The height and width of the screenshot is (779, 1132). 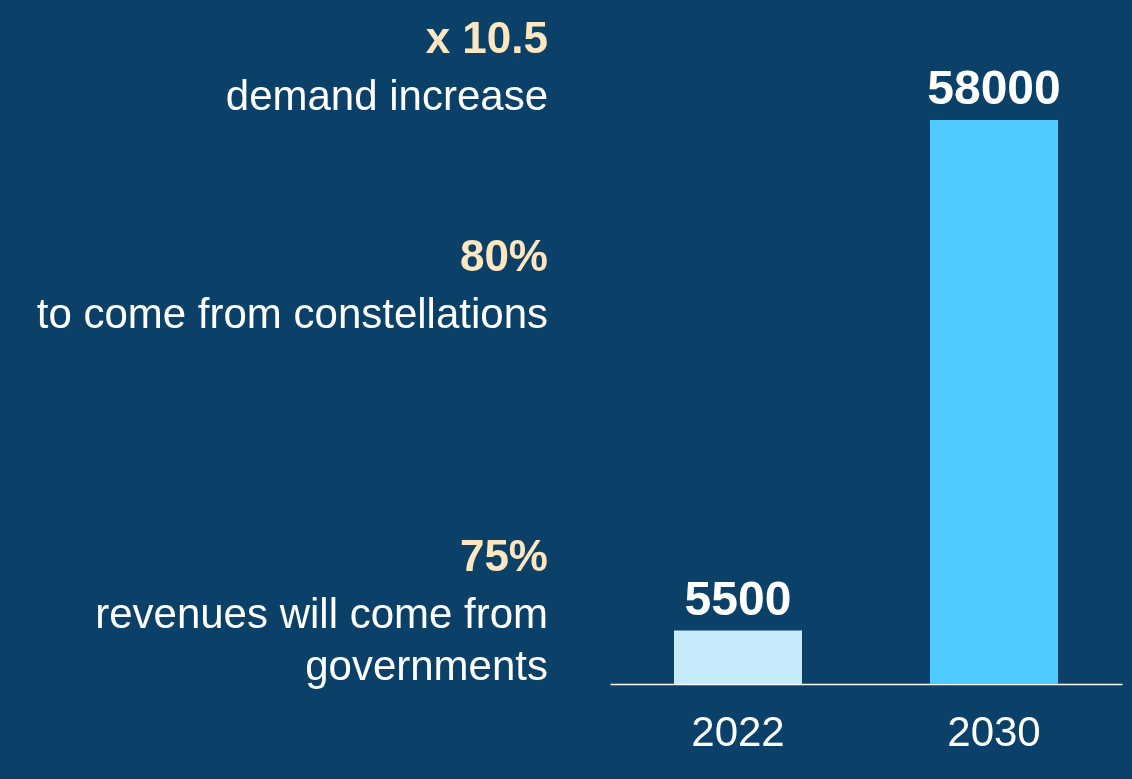 I want to click on data-label: 58000, so click(x=994, y=87).